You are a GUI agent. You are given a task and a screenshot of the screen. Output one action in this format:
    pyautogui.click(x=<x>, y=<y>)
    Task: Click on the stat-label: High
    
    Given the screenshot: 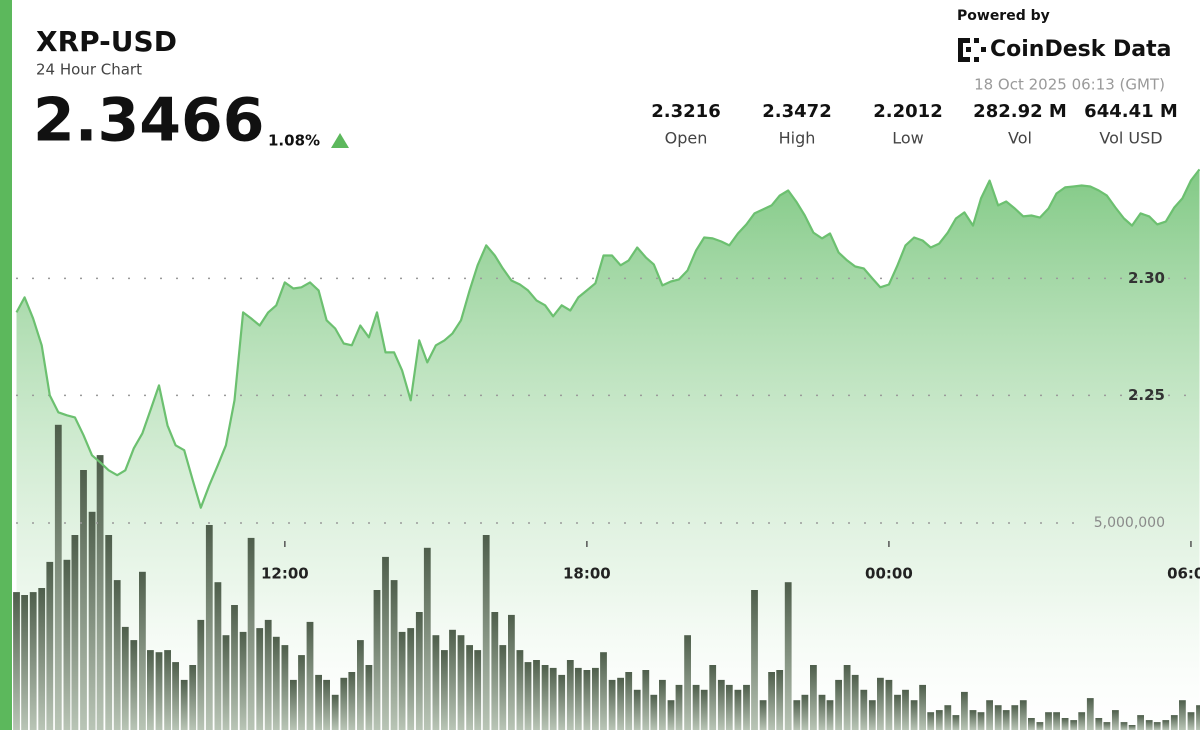 What is the action you would take?
    pyautogui.click(x=797, y=138)
    